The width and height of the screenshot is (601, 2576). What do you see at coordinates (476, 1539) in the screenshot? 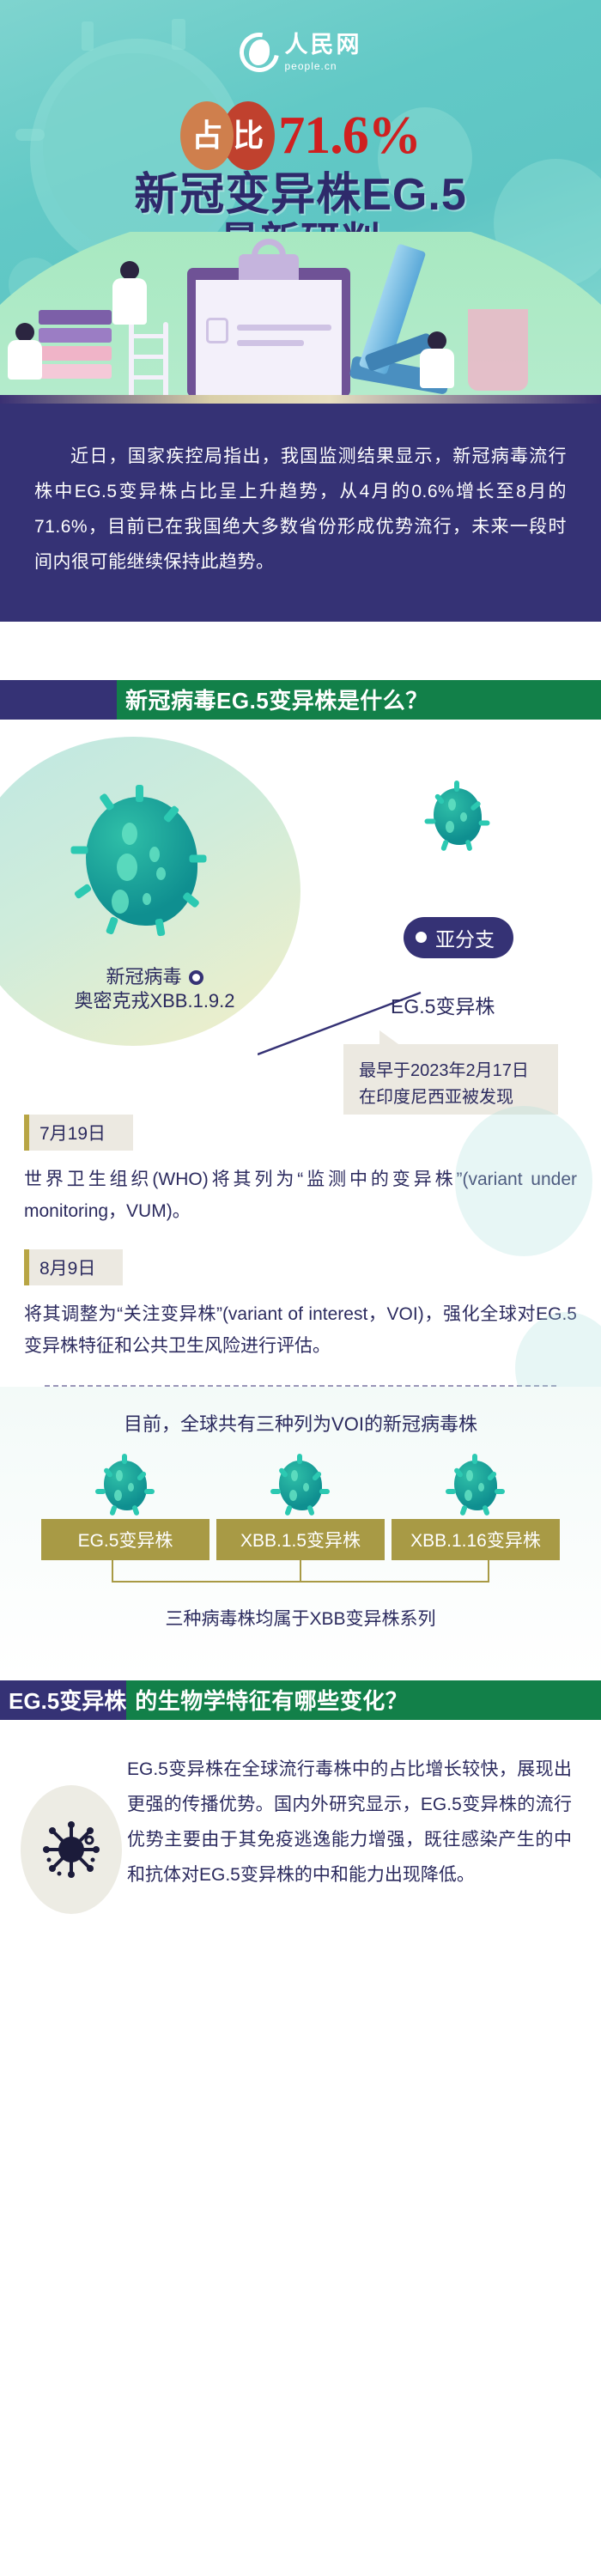
I see `voi-variant-badge: XBB.1.16变异株` at bounding box center [476, 1539].